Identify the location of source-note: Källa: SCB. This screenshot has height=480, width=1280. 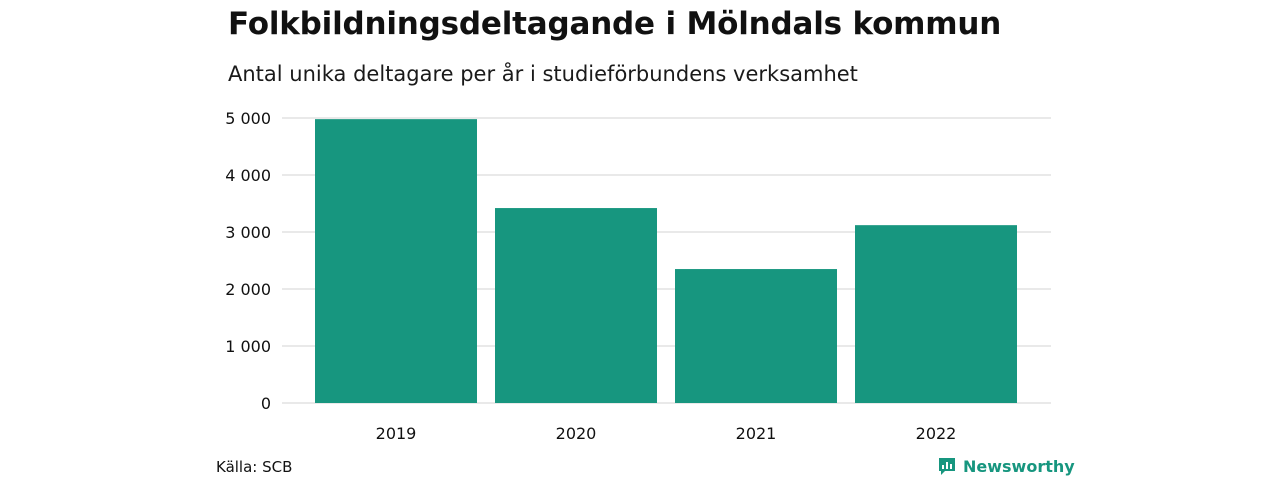
(254, 467).